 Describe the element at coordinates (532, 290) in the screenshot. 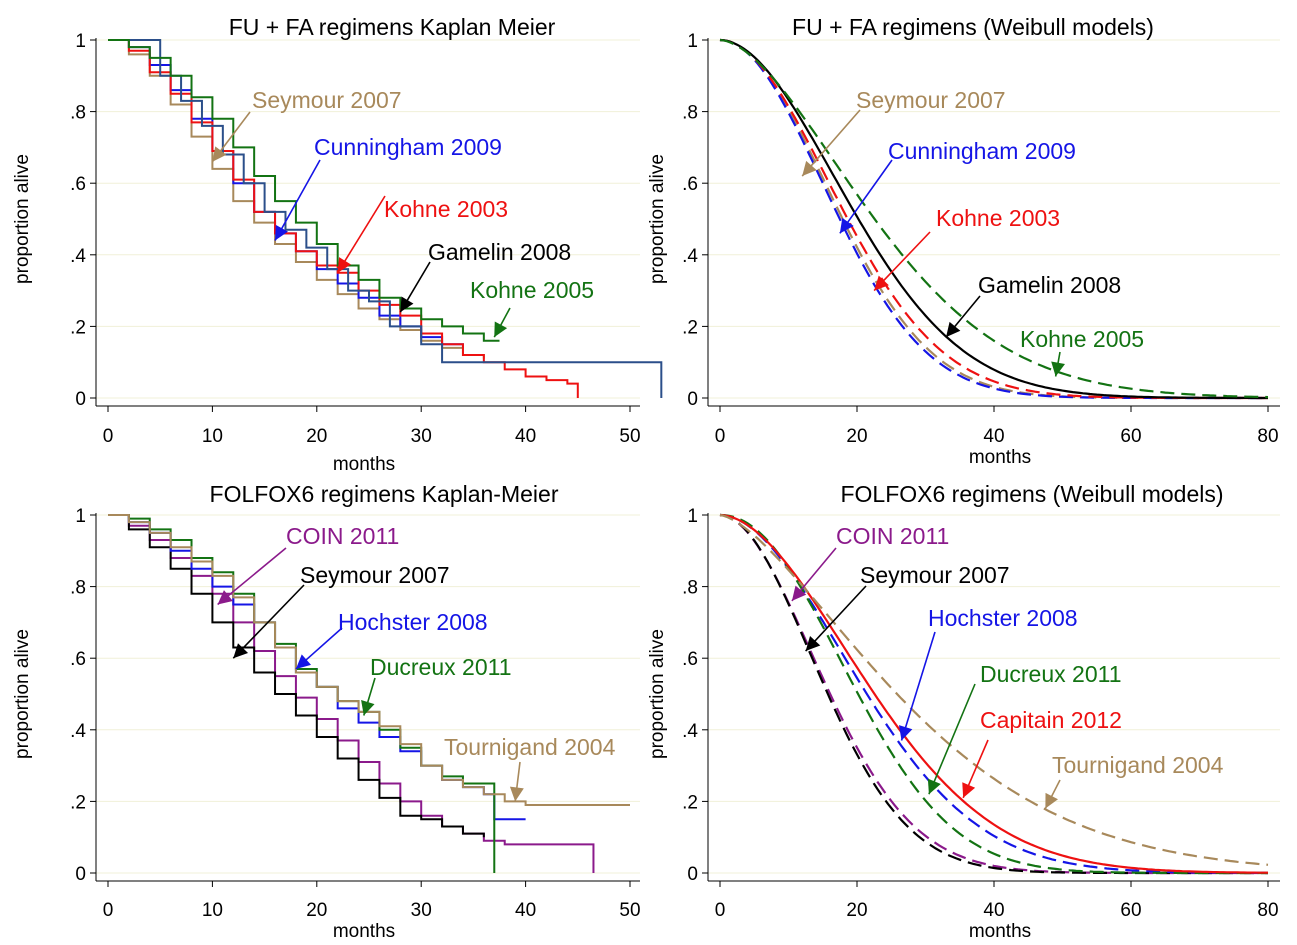

I see `annotation-label: Kohne 2005` at that location.